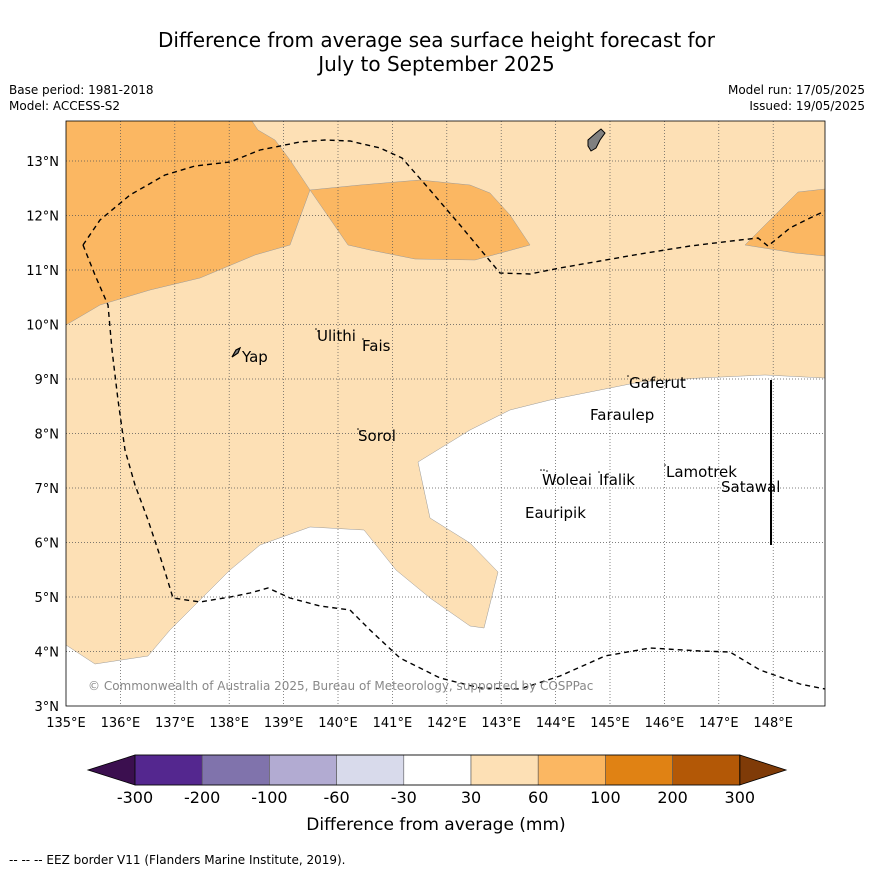 The image size is (873, 873). What do you see at coordinates (284, 723) in the screenshot?
I see `lon-tick-label: 139°E` at bounding box center [284, 723].